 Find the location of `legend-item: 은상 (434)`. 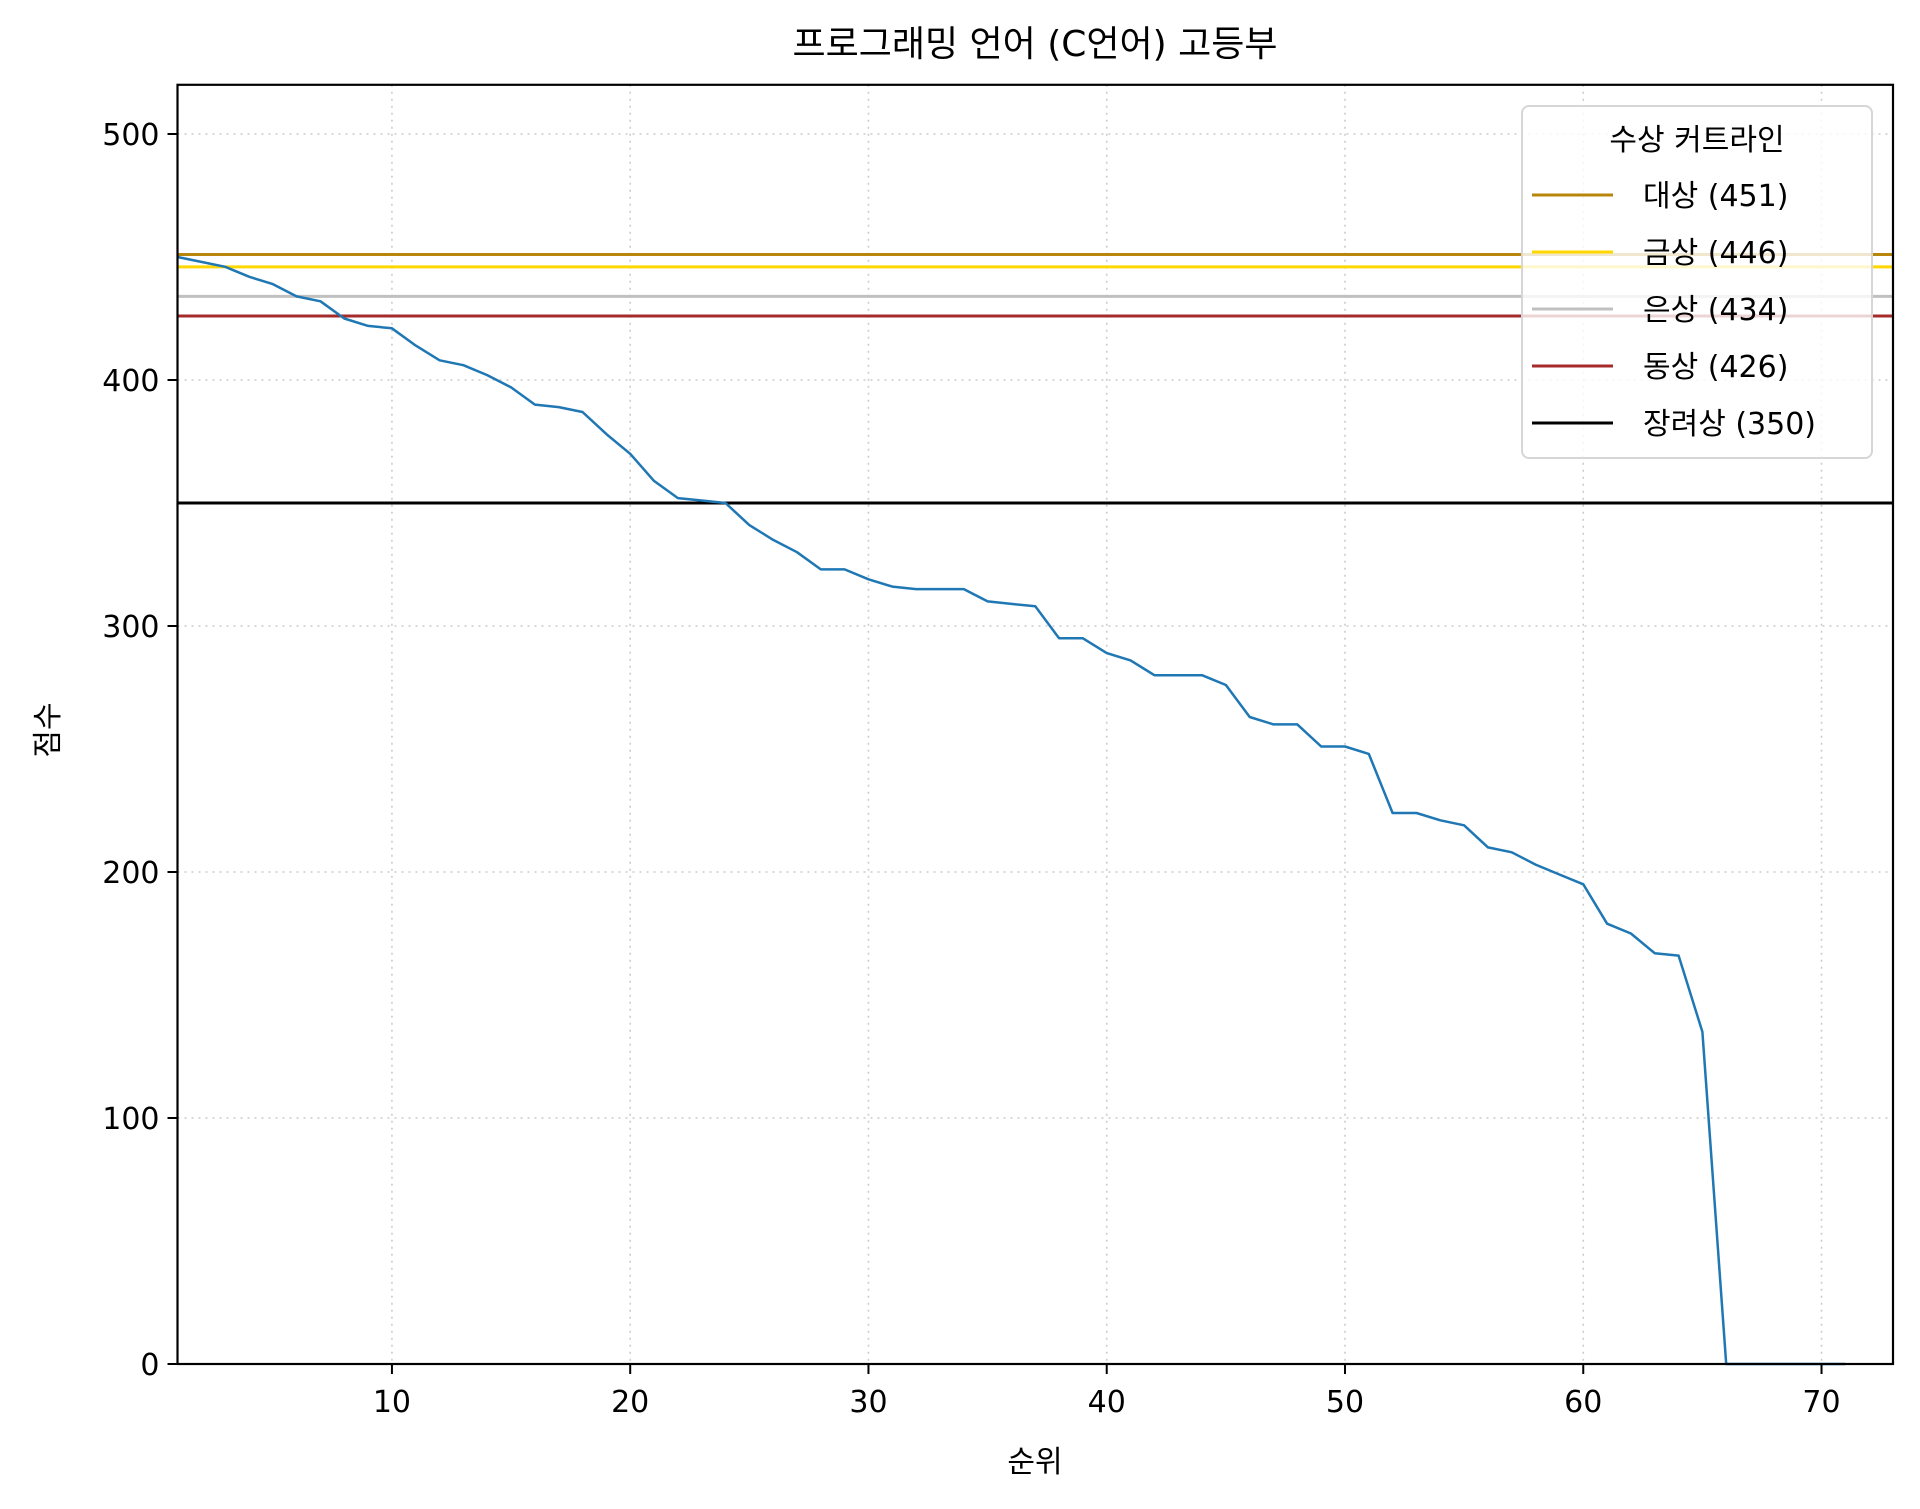

legend-item: 은상 (434) is located at coordinates (1660, 310).